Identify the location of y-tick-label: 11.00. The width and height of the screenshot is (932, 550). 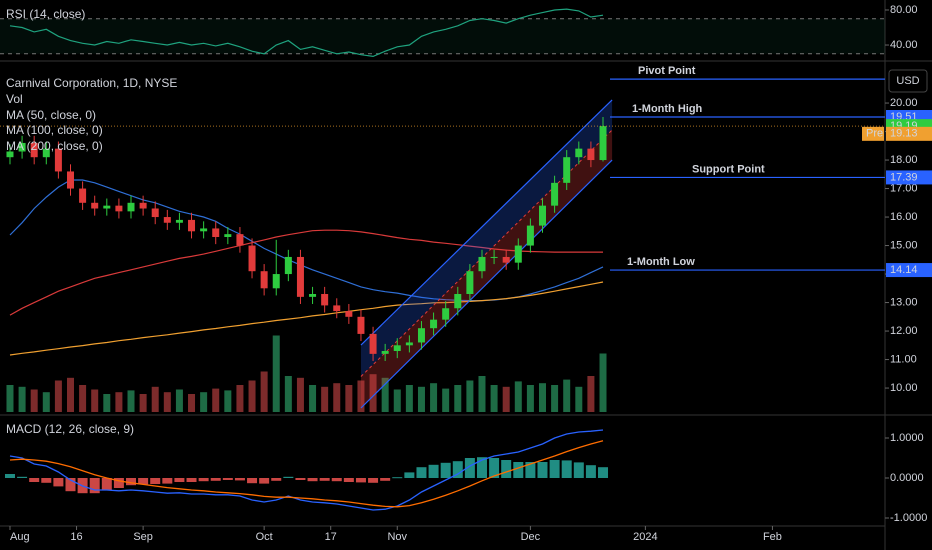
(903, 359).